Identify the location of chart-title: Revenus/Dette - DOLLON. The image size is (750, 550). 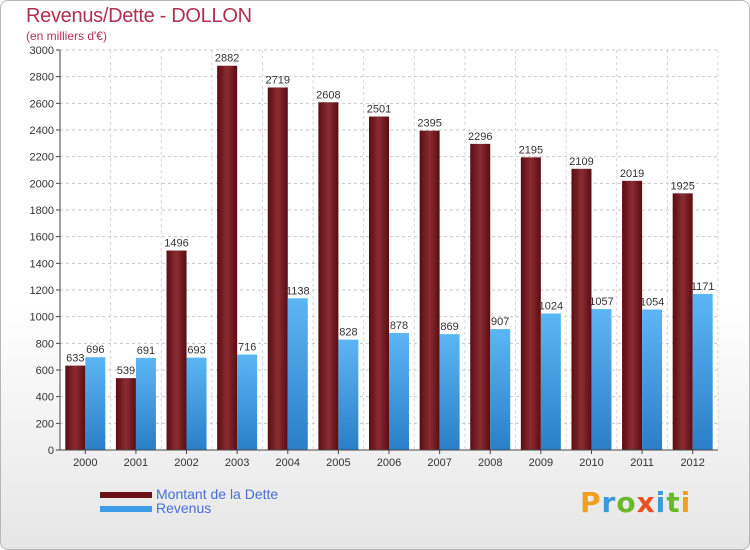
(139, 16).